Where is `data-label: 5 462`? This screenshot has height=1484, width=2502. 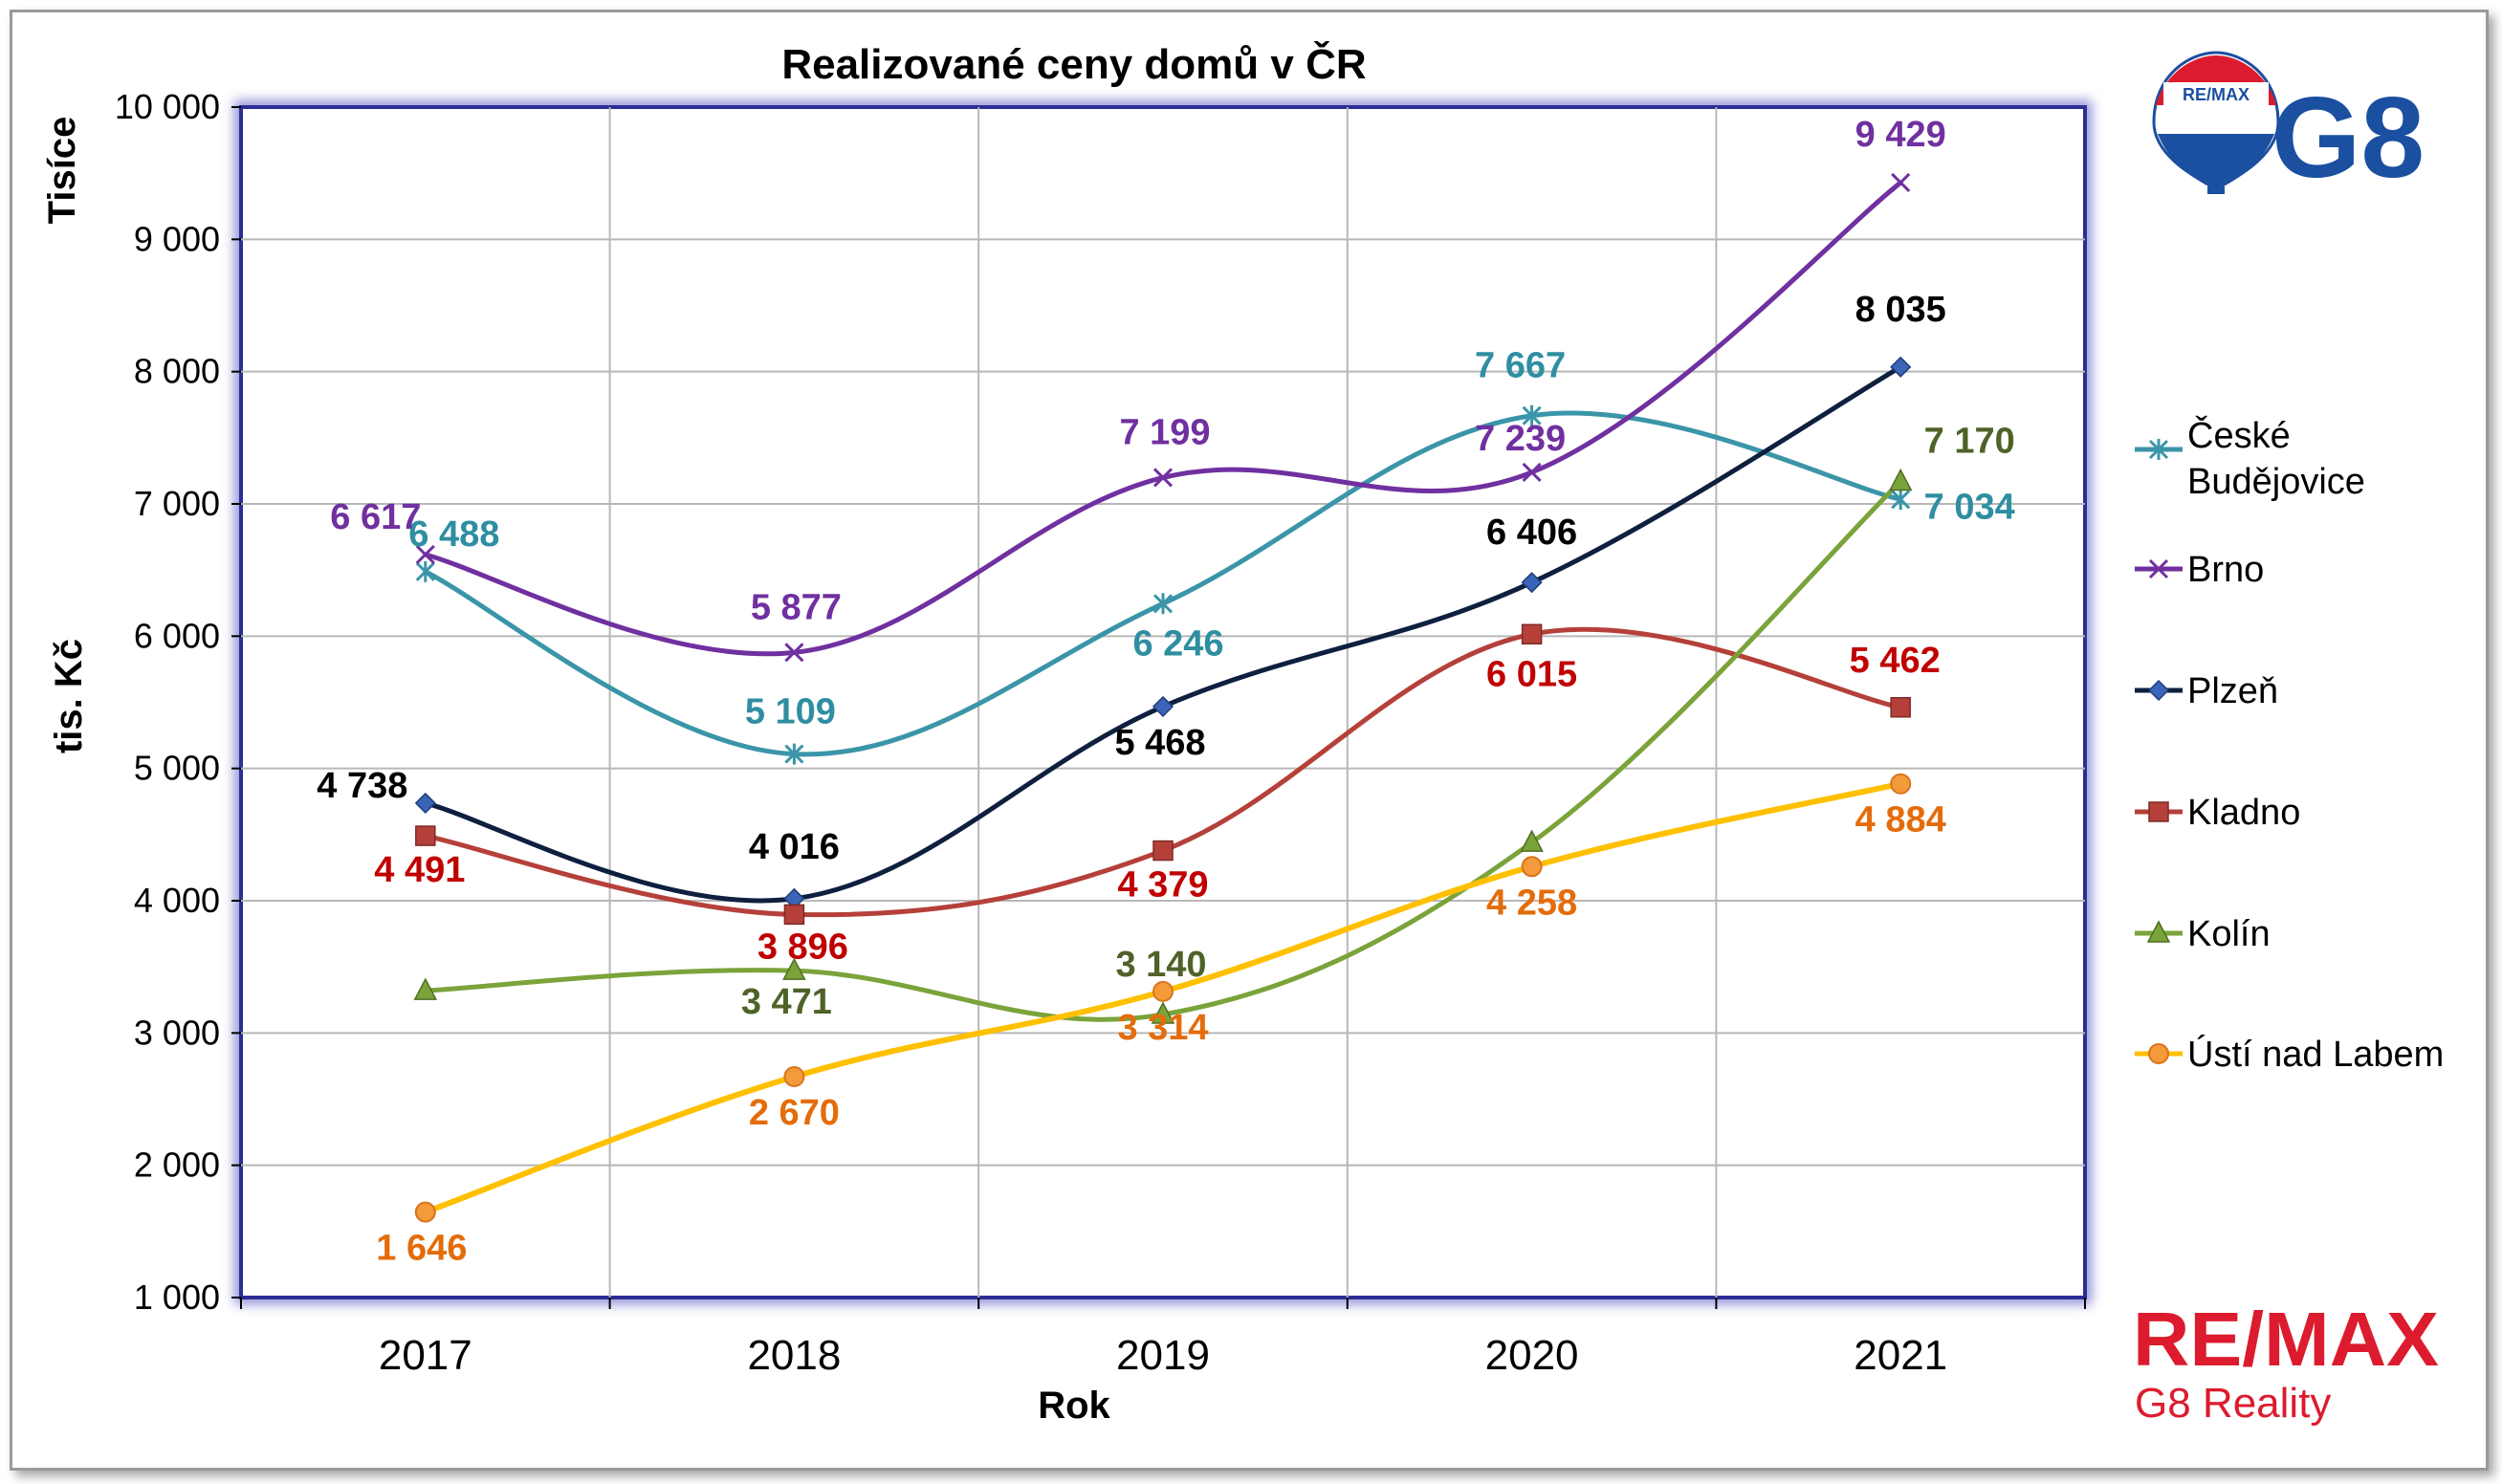
data-label: 5 462 is located at coordinates (1895, 661).